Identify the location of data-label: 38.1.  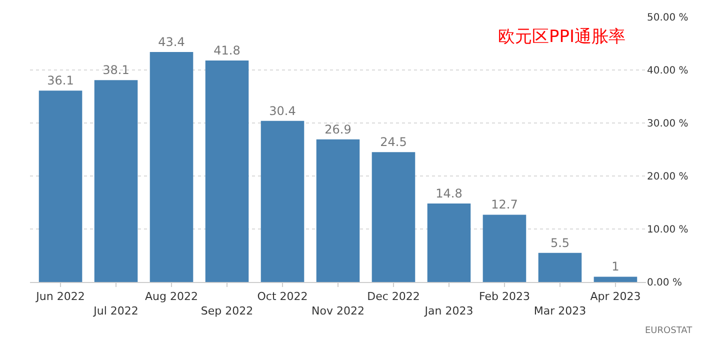
(116, 70).